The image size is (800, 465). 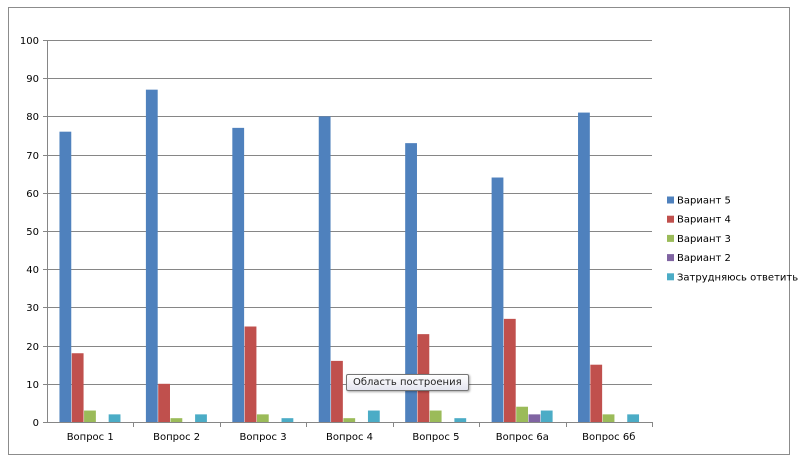 I want to click on x-tick-label: Вопрос 5, so click(x=435, y=437).